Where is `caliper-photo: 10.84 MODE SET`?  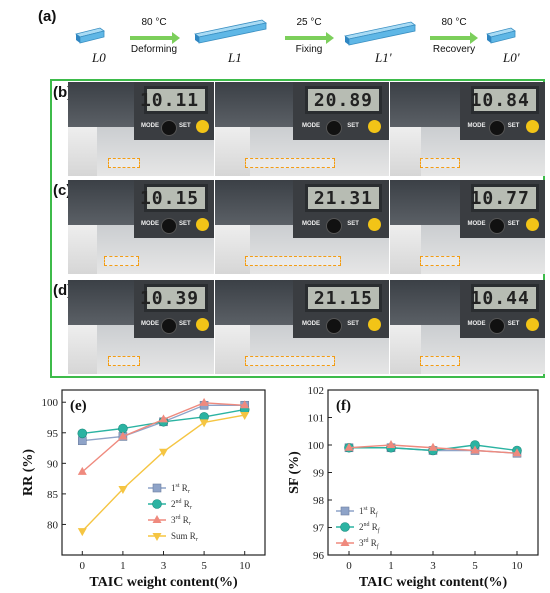 caliper-photo: 10.84 MODE SET is located at coordinates (467, 129).